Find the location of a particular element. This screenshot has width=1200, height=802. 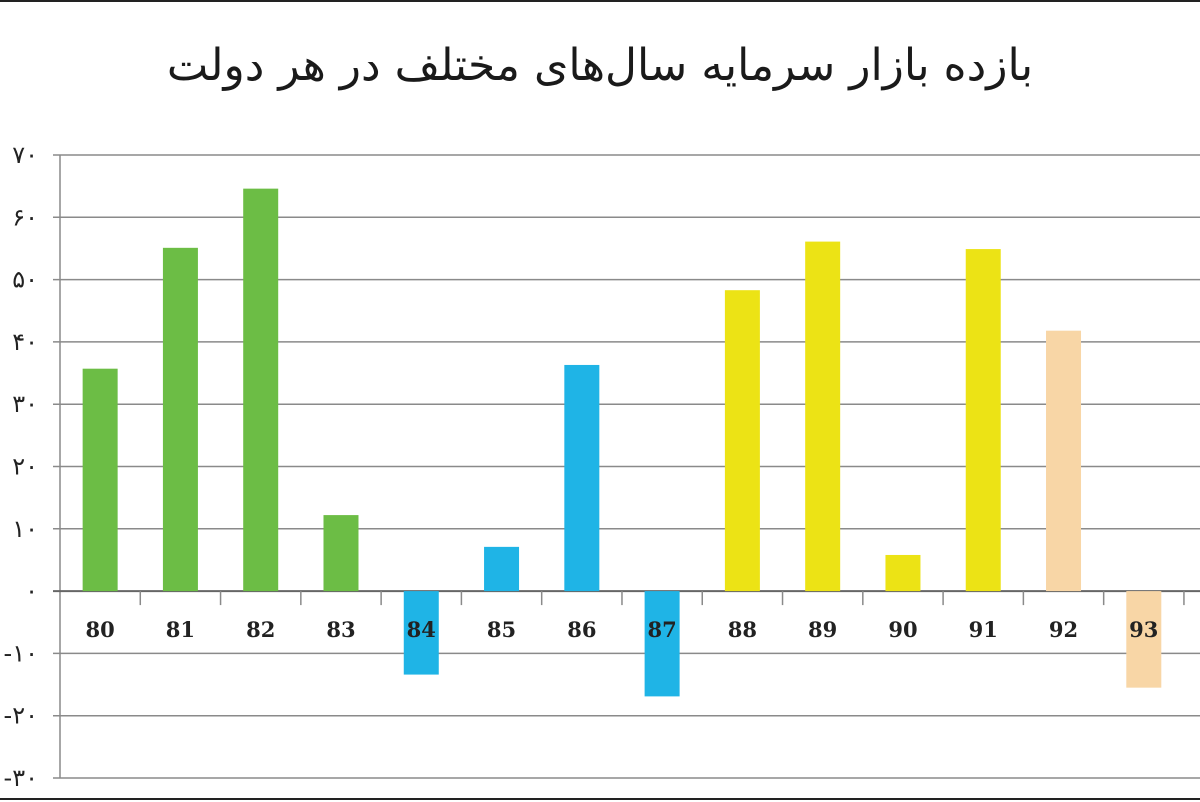

y-tick-label: ۵۰ is located at coordinates (25, 280).